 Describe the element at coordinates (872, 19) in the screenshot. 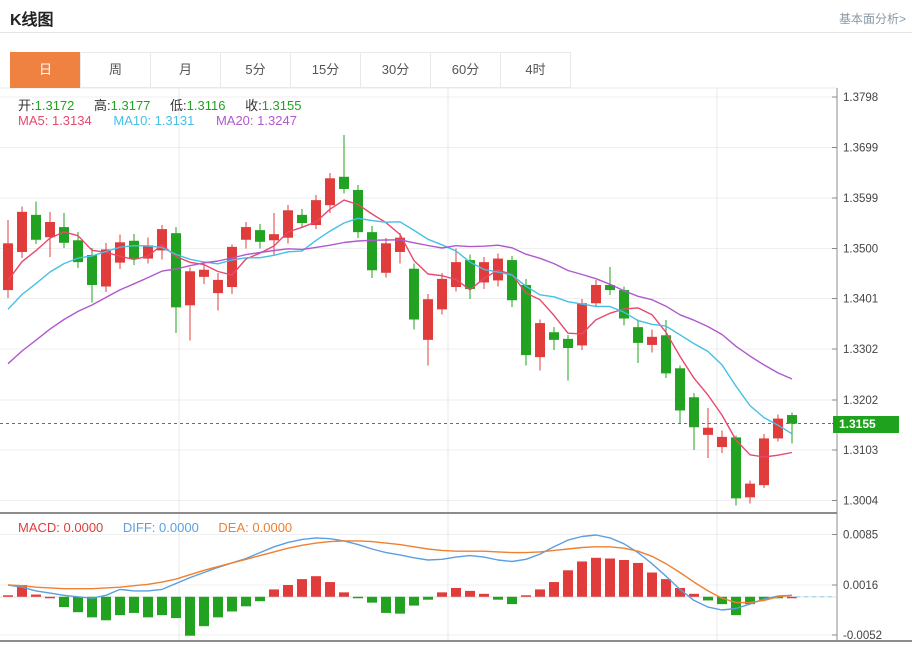

I see `fundamental-analysis-link: 基本面分析>` at that location.